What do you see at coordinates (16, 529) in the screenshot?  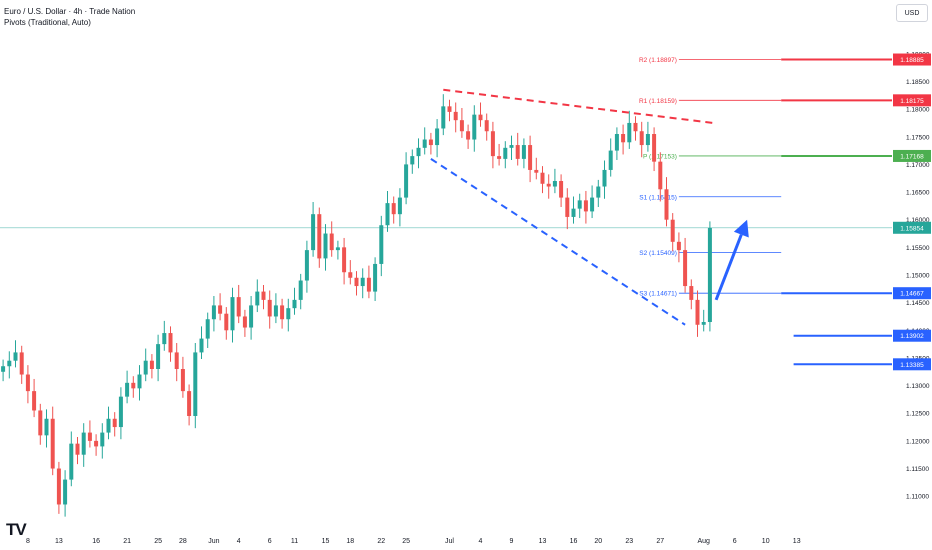 I see `tradingview-logo: TV` at bounding box center [16, 529].